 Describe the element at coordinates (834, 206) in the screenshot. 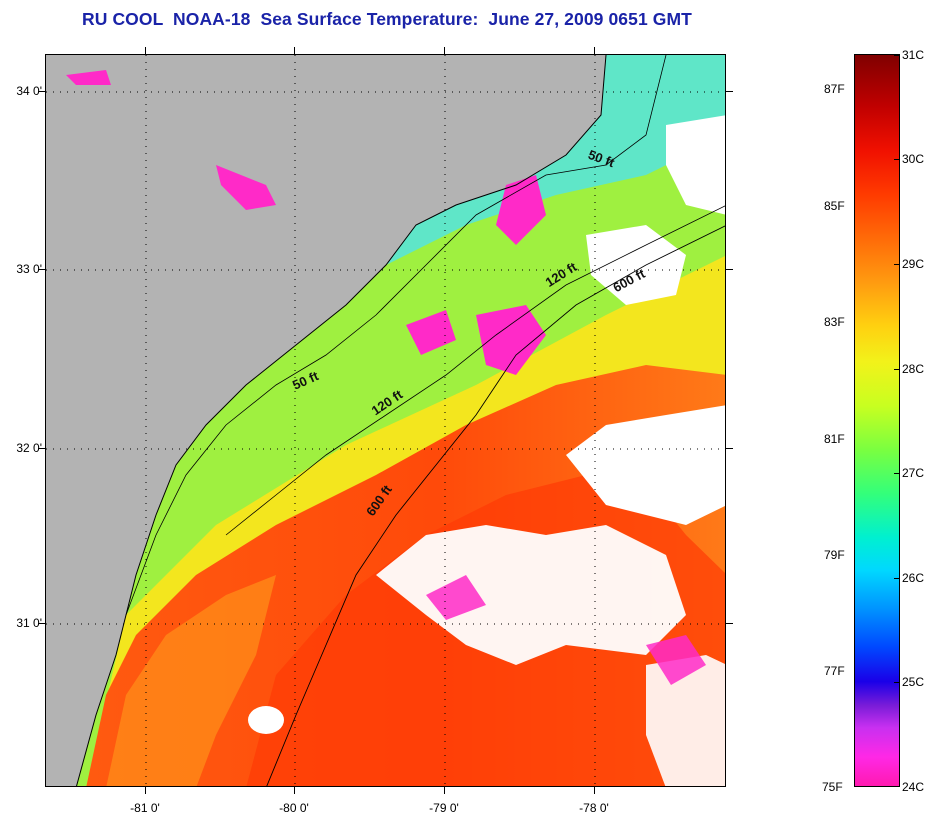

I see `colorbar-label-85f: 85F` at that location.